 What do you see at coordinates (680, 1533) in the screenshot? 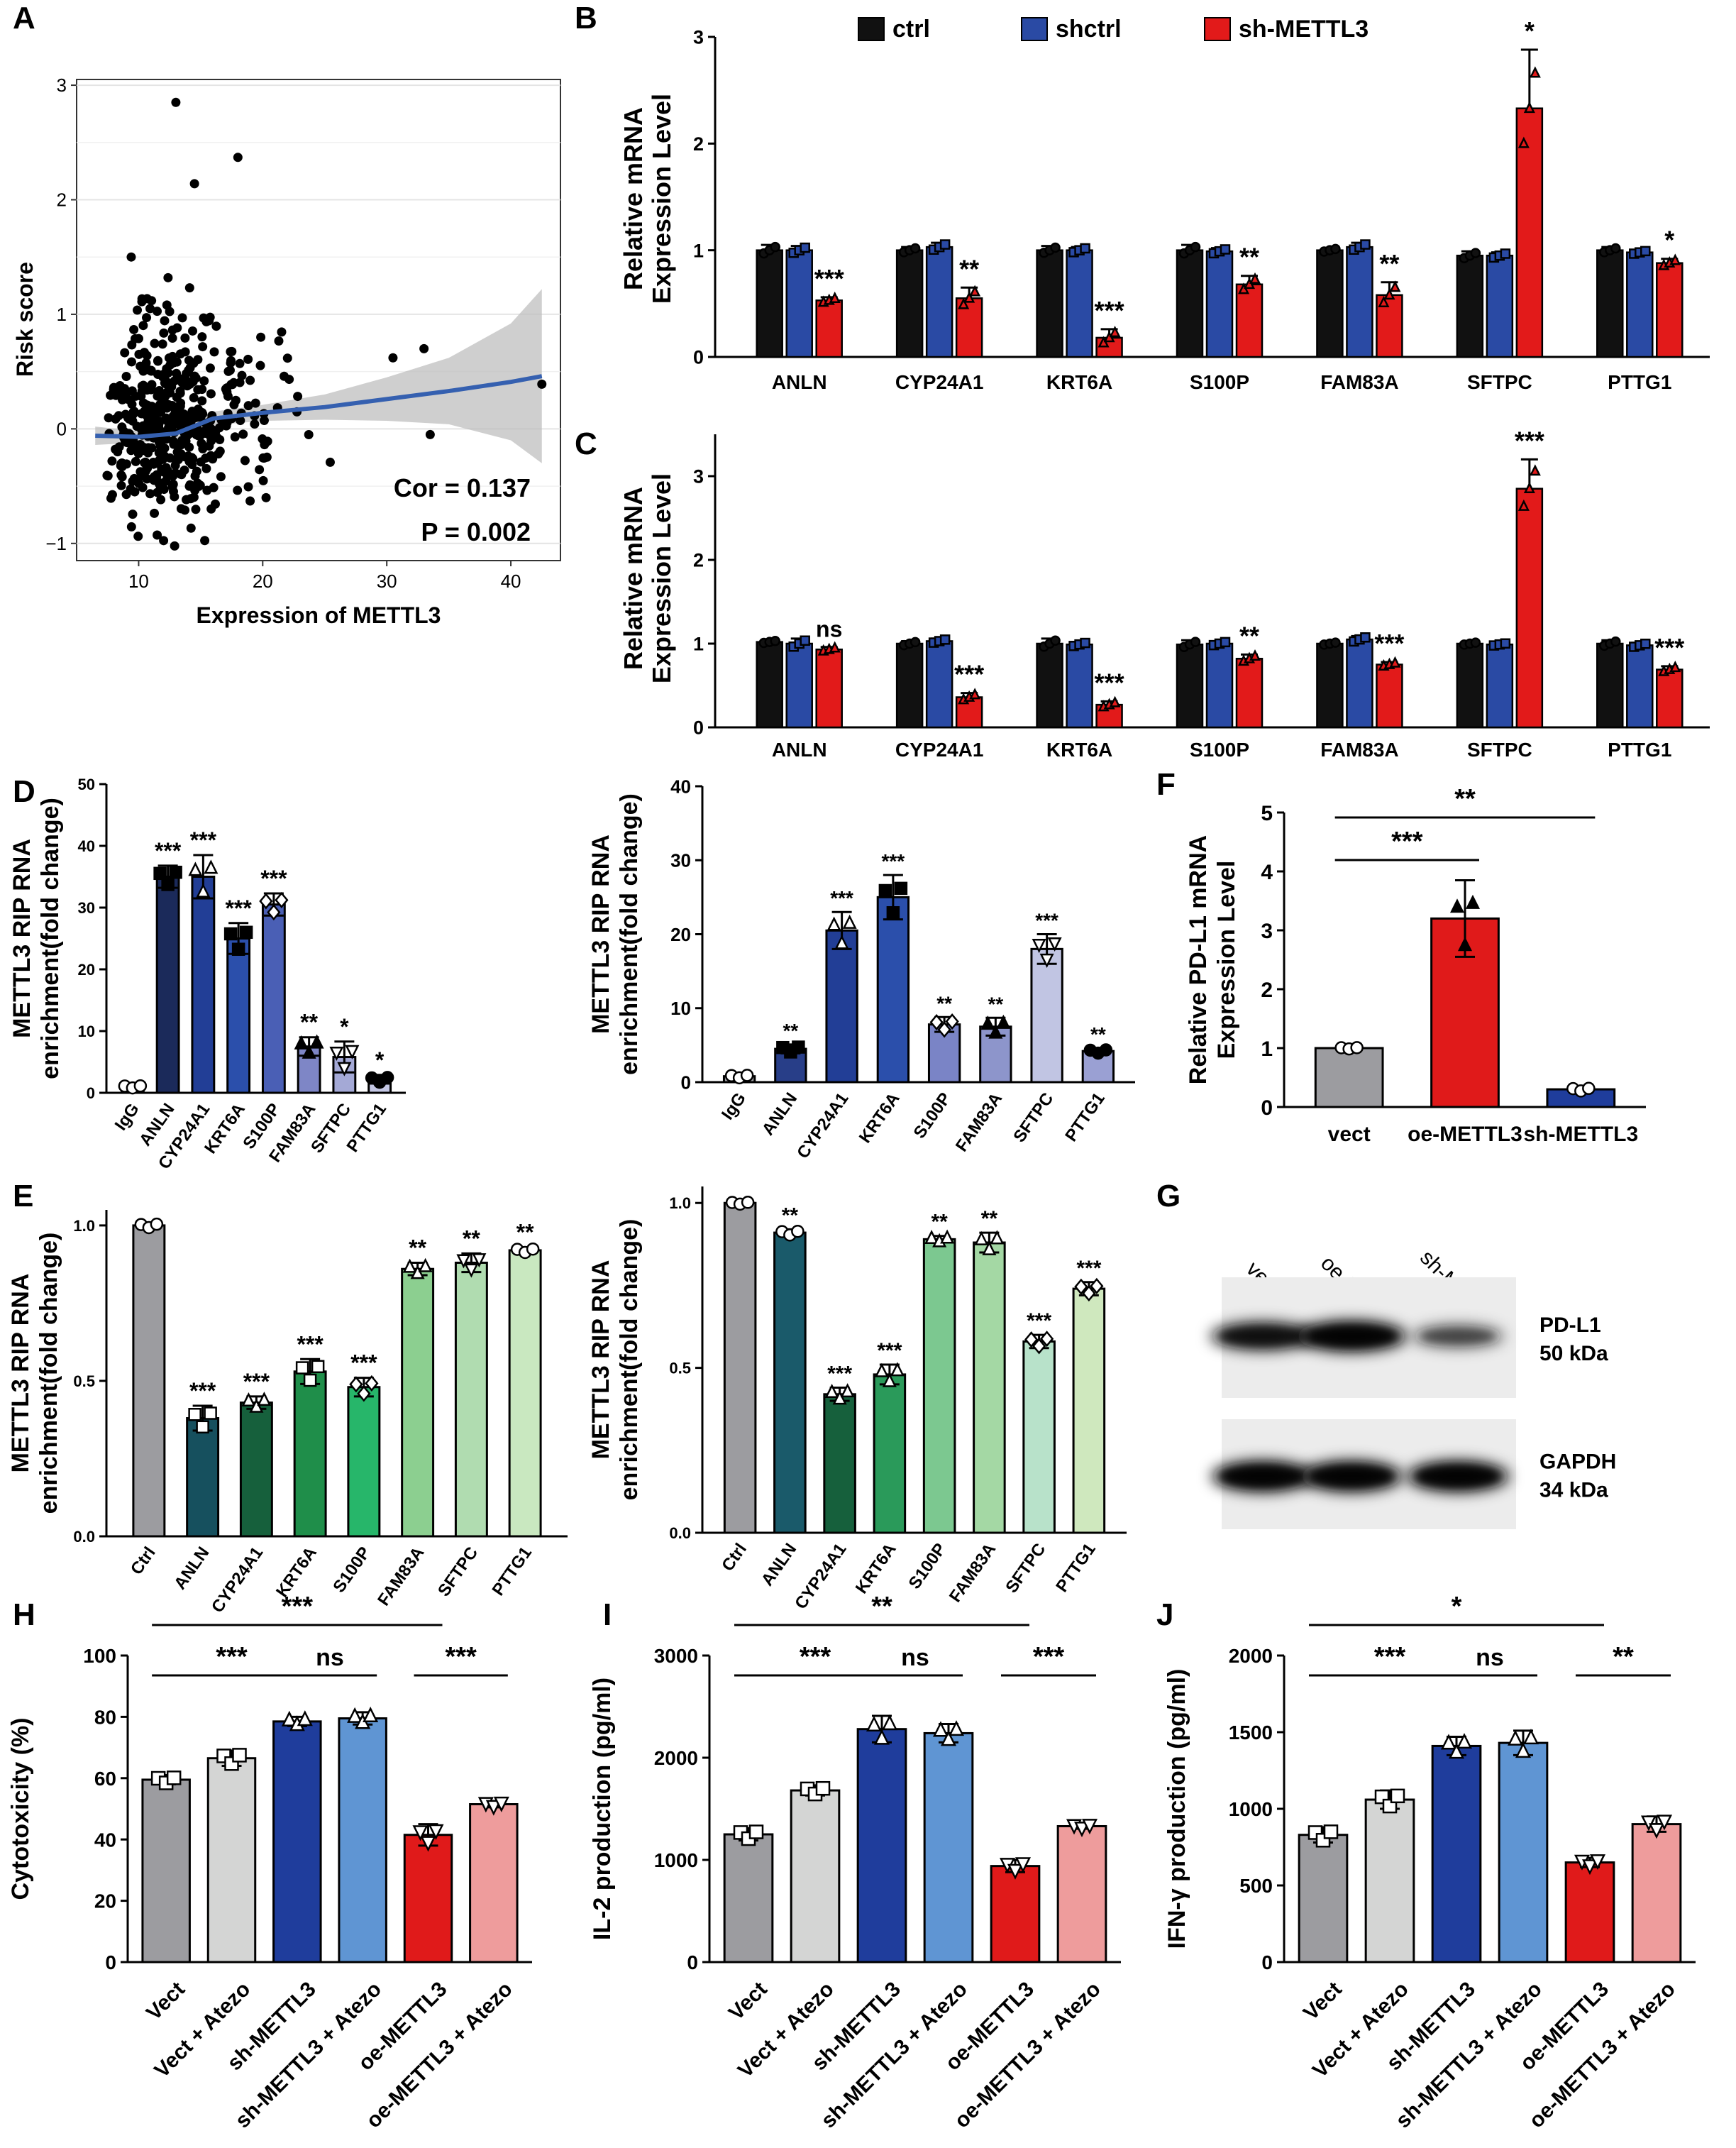
I see `y-tick-label: 0.0` at bounding box center [680, 1533].